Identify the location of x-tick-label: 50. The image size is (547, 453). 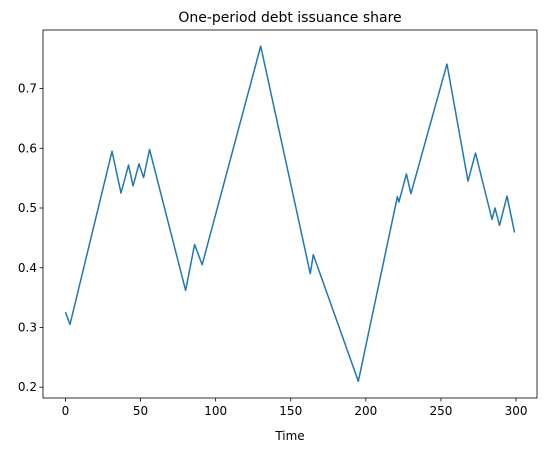
(140, 411).